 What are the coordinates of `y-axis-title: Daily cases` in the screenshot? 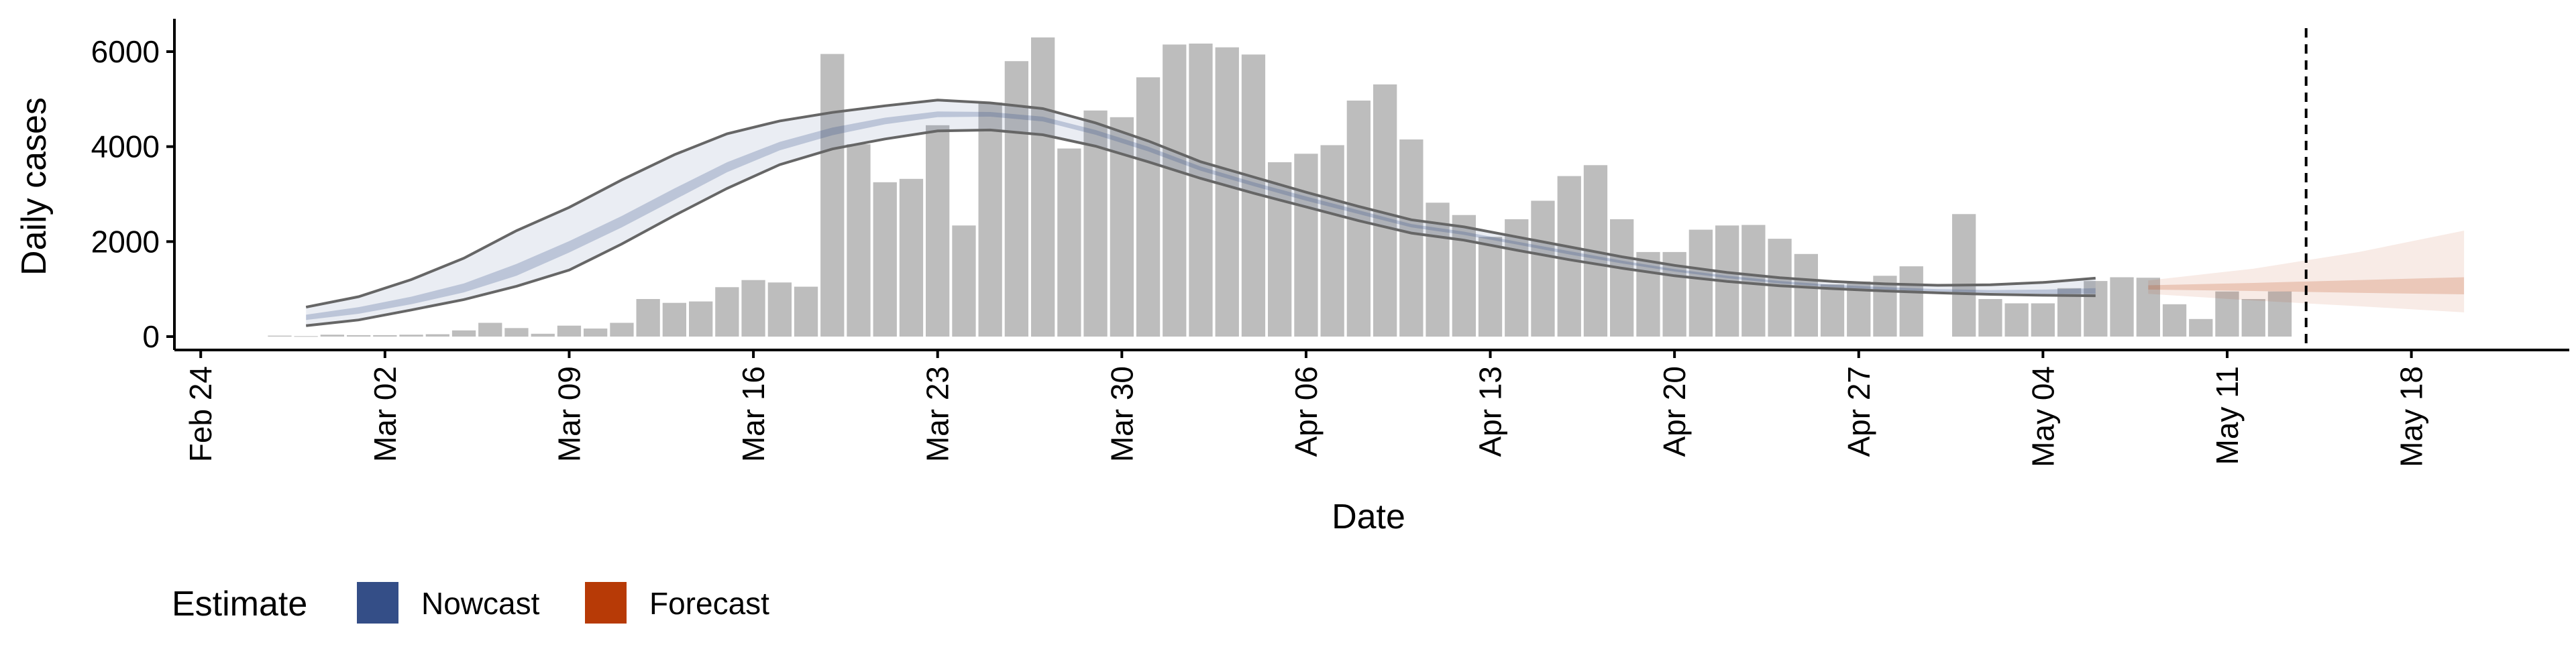 It's located at (34, 187).